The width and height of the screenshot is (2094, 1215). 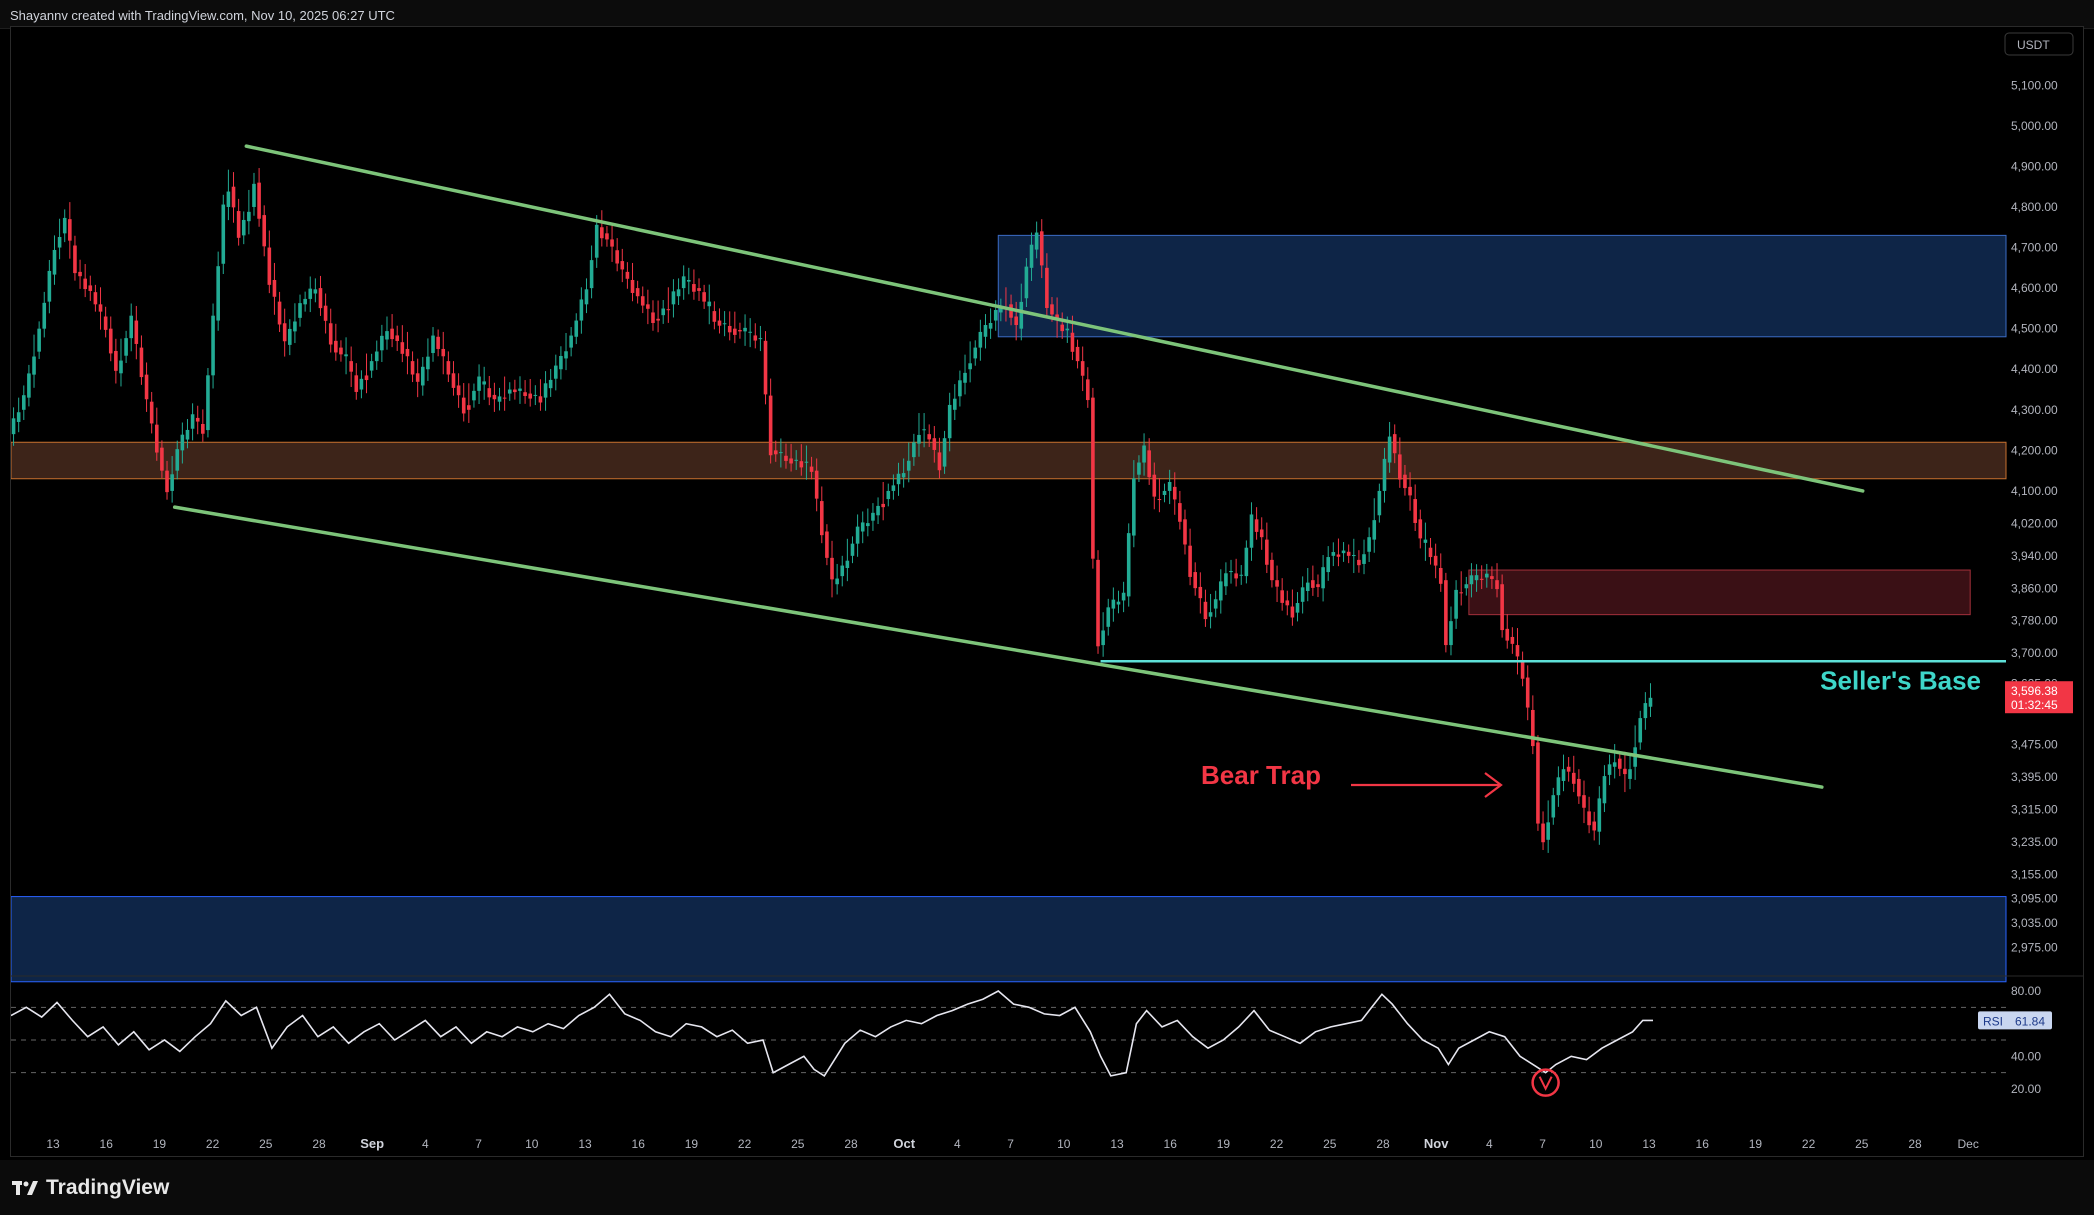 I want to click on time-tick-label: Sep, so click(x=372, y=1143).